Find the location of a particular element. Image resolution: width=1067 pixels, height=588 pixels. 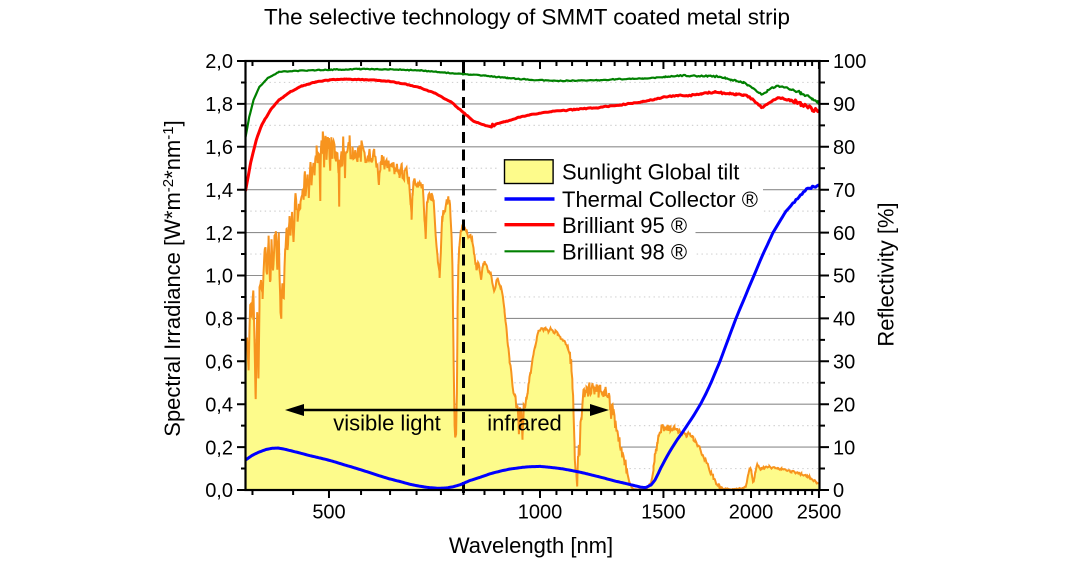

svg-text: 50 is located at coordinates (844, 277).